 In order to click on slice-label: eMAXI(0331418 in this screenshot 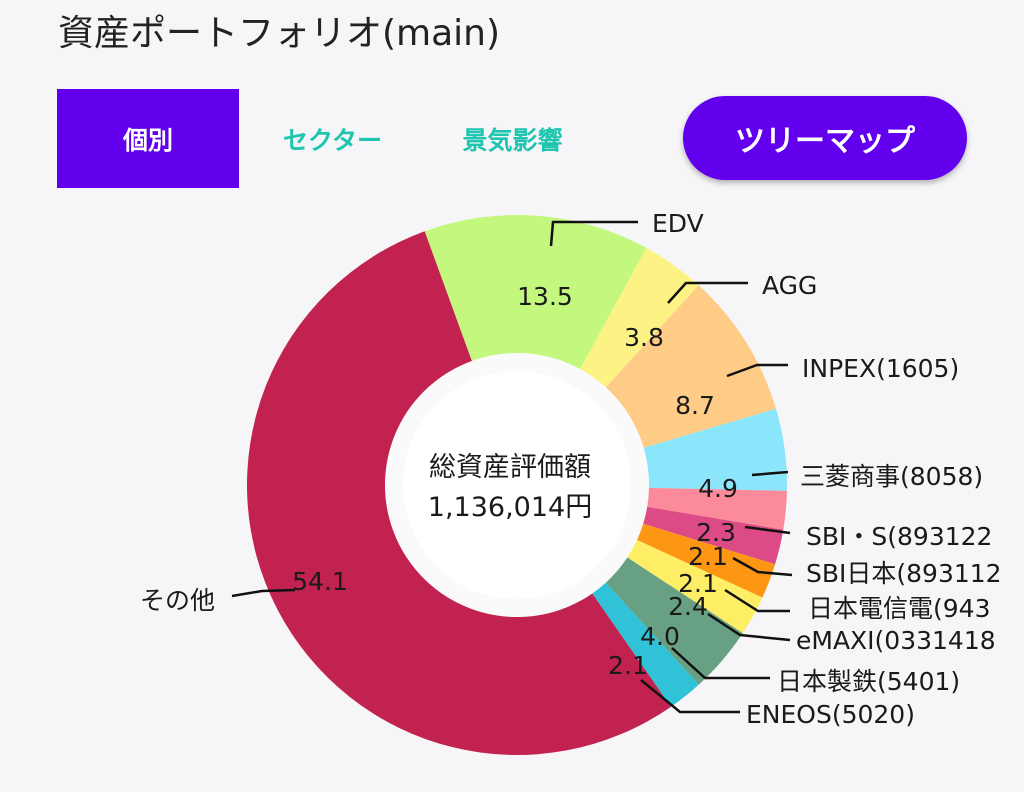, I will do `click(896, 640)`.